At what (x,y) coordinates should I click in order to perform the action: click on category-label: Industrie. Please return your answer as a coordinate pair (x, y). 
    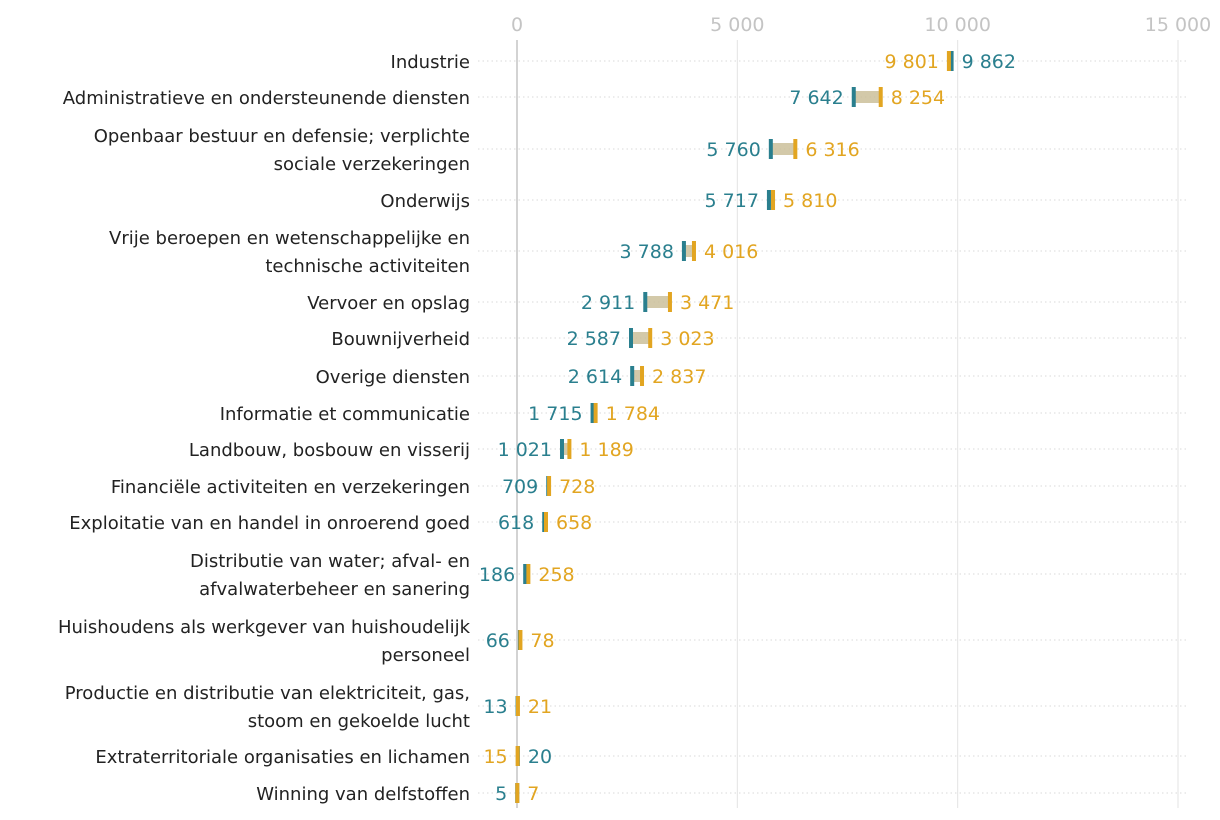
    Looking at the image, I should click on (430, 62).